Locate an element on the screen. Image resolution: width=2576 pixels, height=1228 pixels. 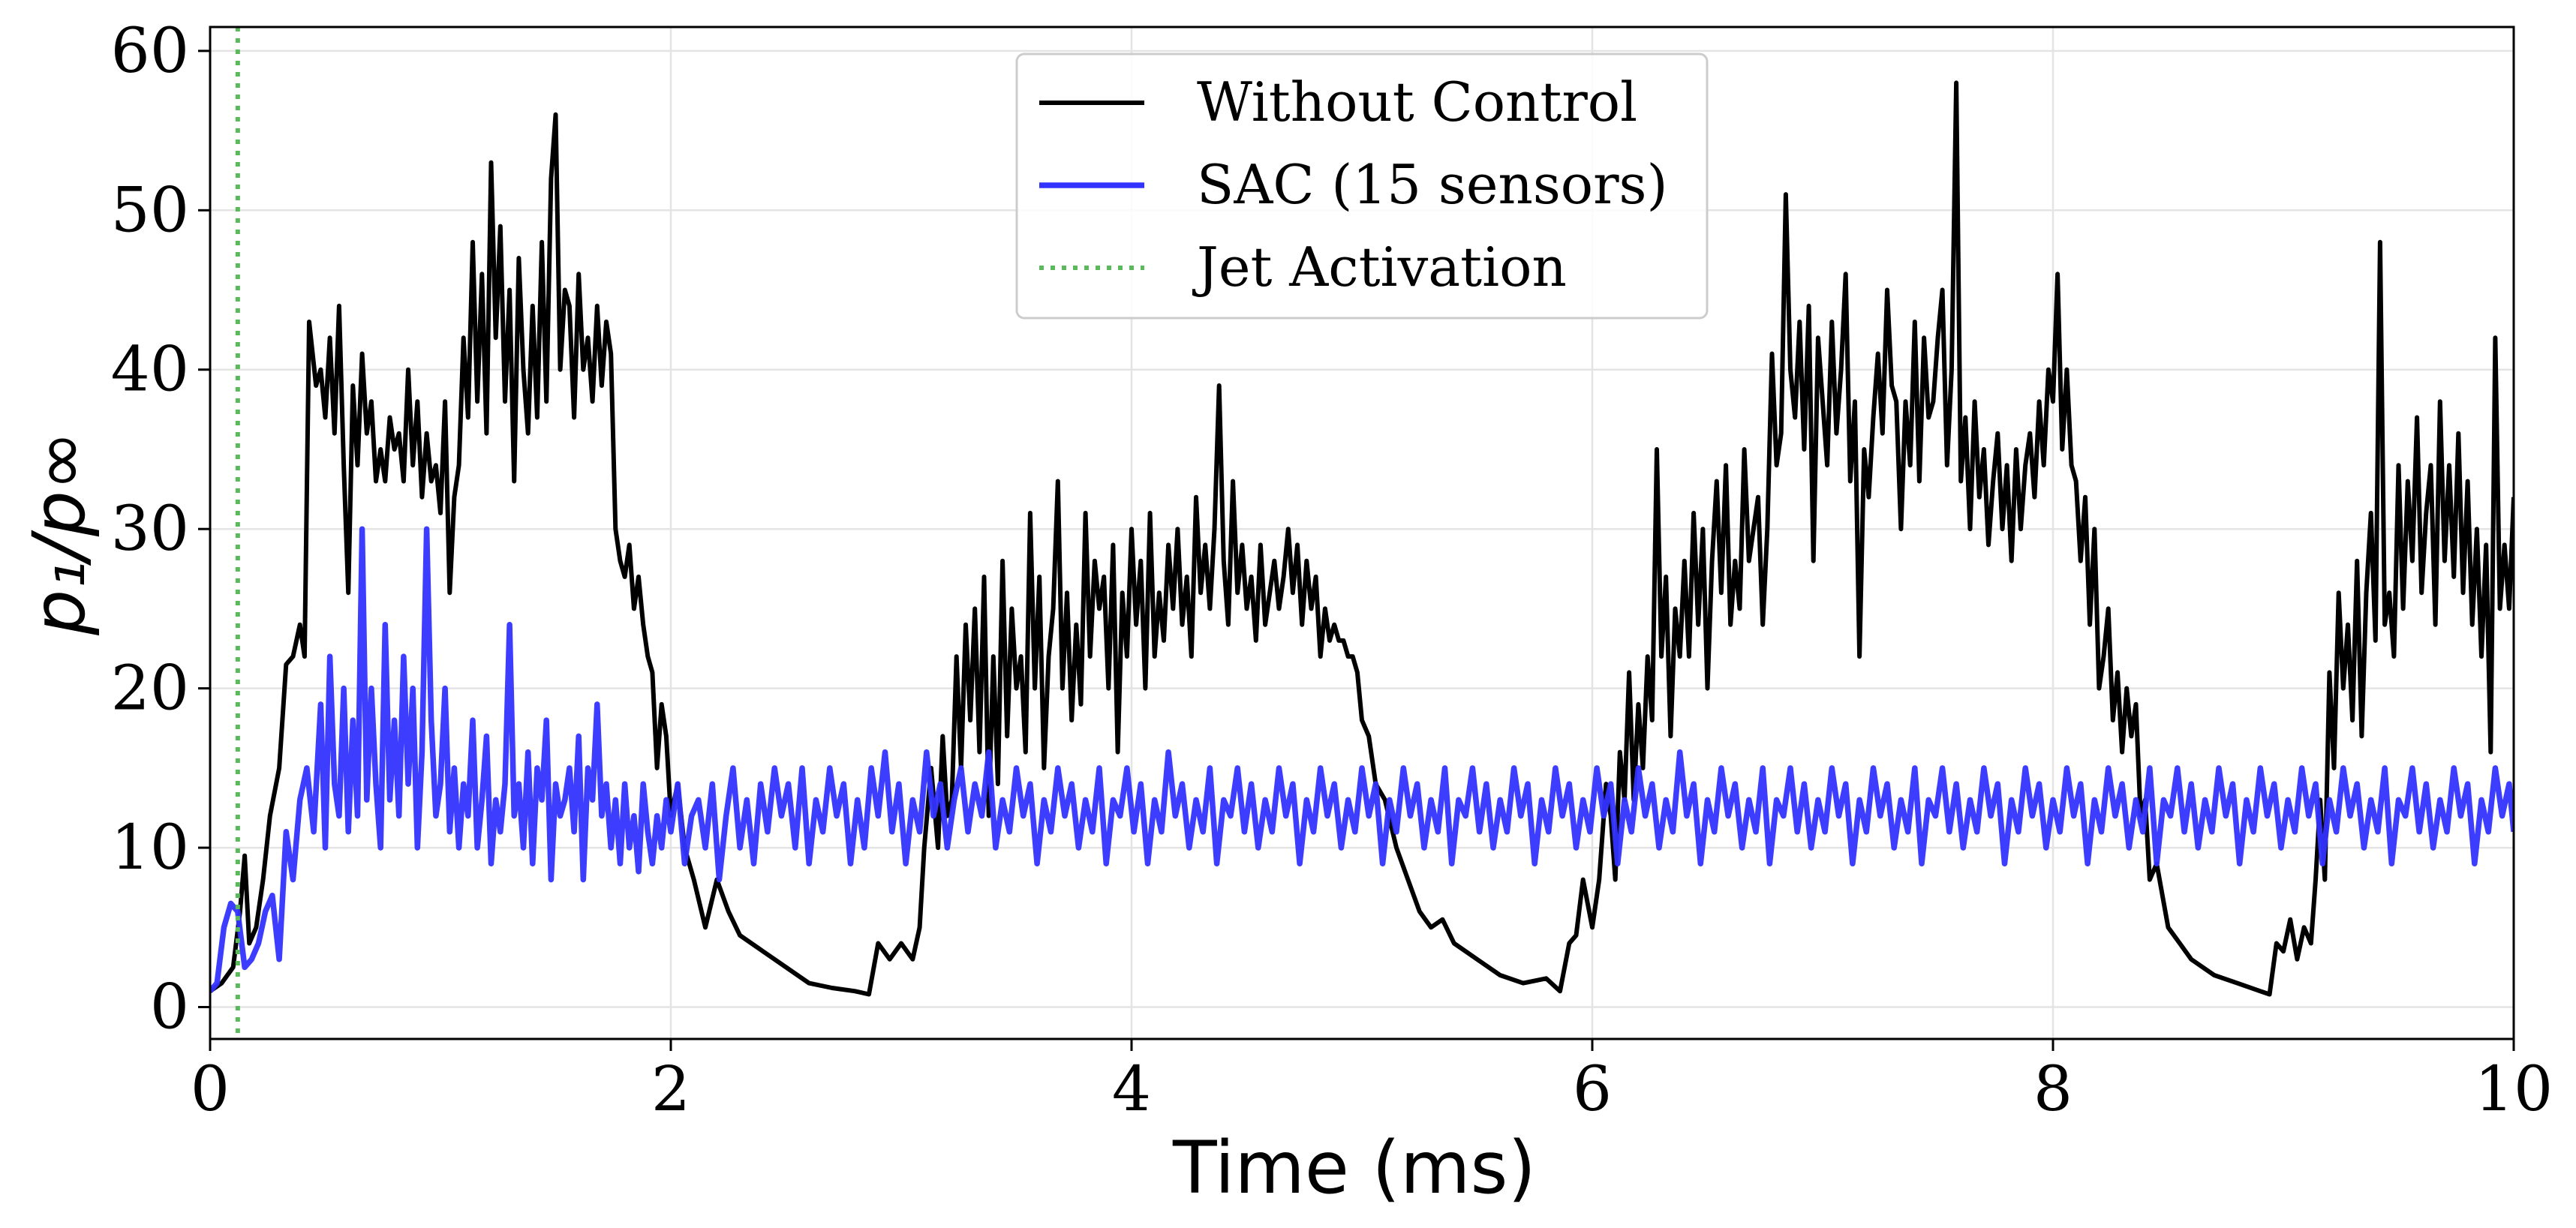
x-tick-label: 4 is located at coordinates (1131, 1089).